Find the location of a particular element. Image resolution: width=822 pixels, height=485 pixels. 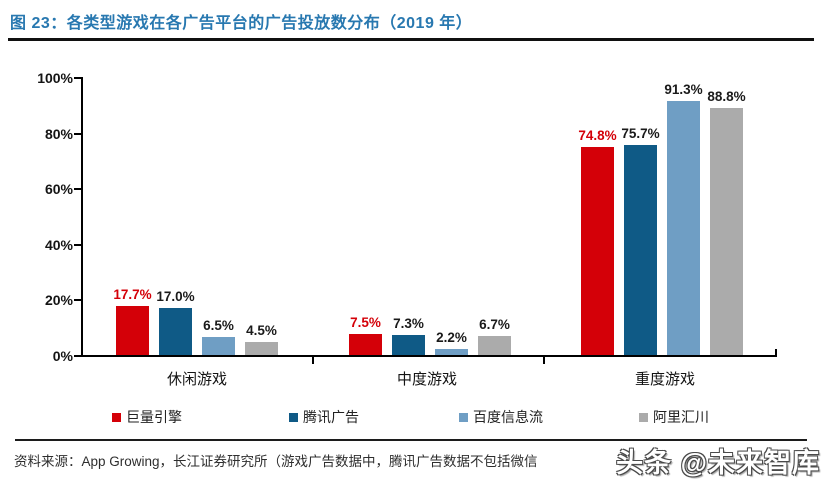

y-tick-label: 60% is located at coordinates (58, 189).